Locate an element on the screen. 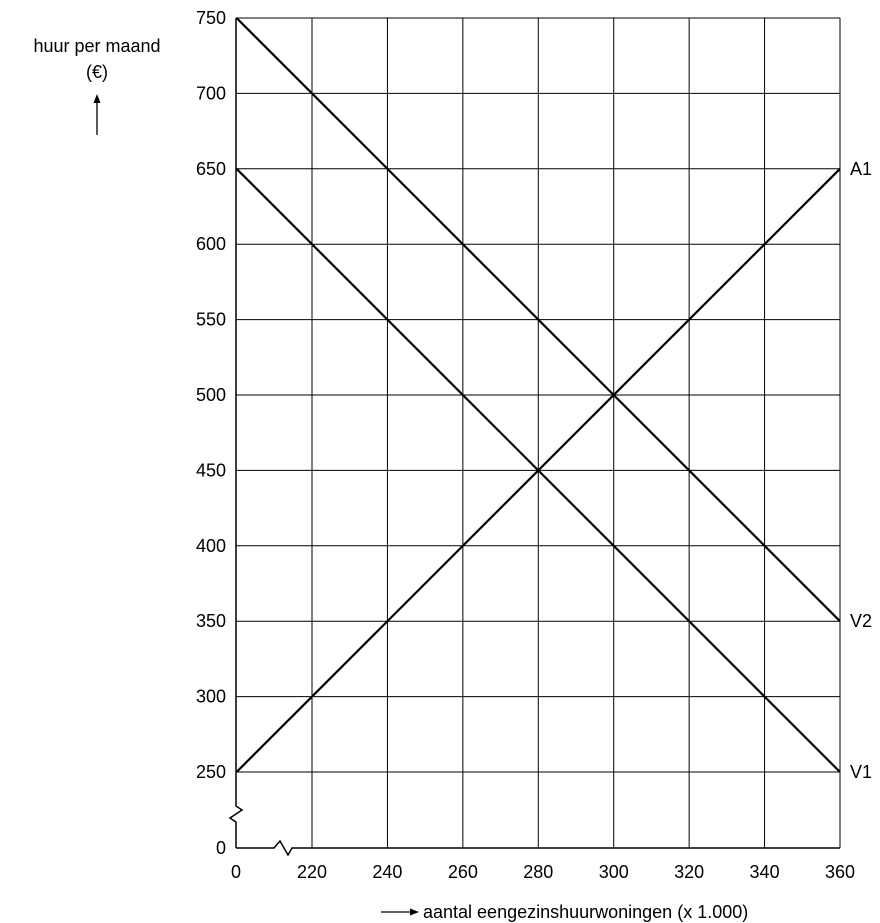 The height and width of the screenshot is (923, 880). y-tick-label-550: 550 is located at coordinates (211, 320).